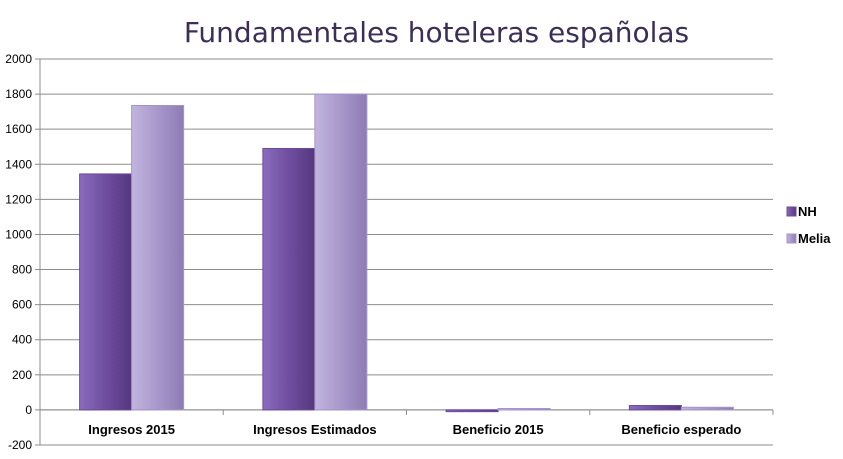 The image size is (843, 459). What do you see at coordinates (436, 32) in the screenshot?
I see `chart-title: Fundamentales hoteleras españolas` at bounding box center [436, 32].